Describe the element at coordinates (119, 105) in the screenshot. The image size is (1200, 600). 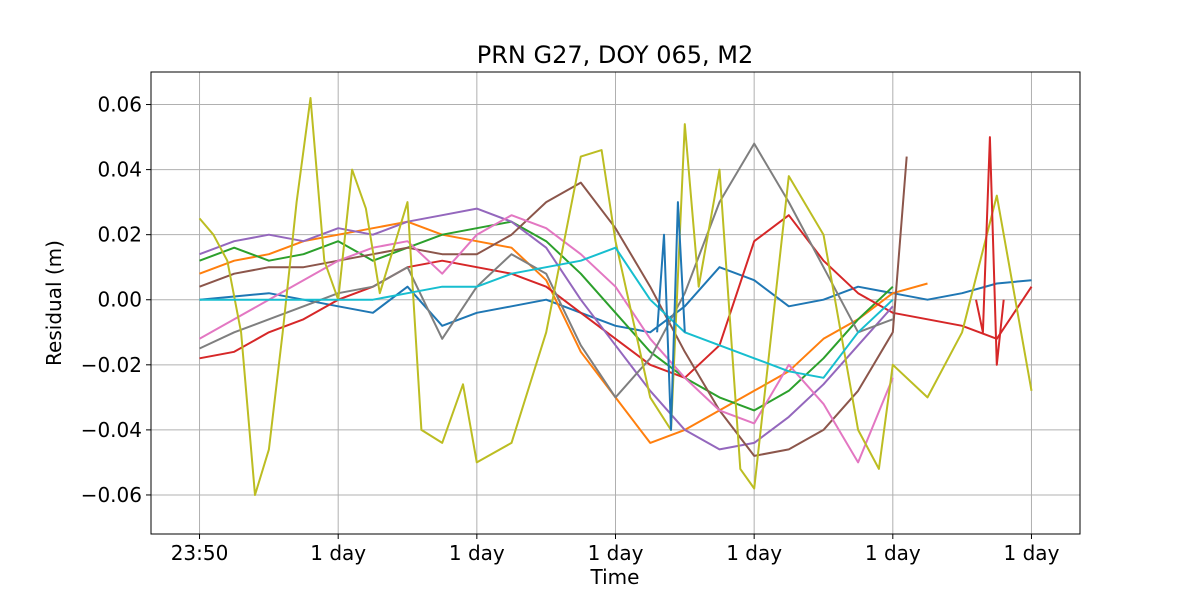
I see `y-tick-label: 0.06` at that location.